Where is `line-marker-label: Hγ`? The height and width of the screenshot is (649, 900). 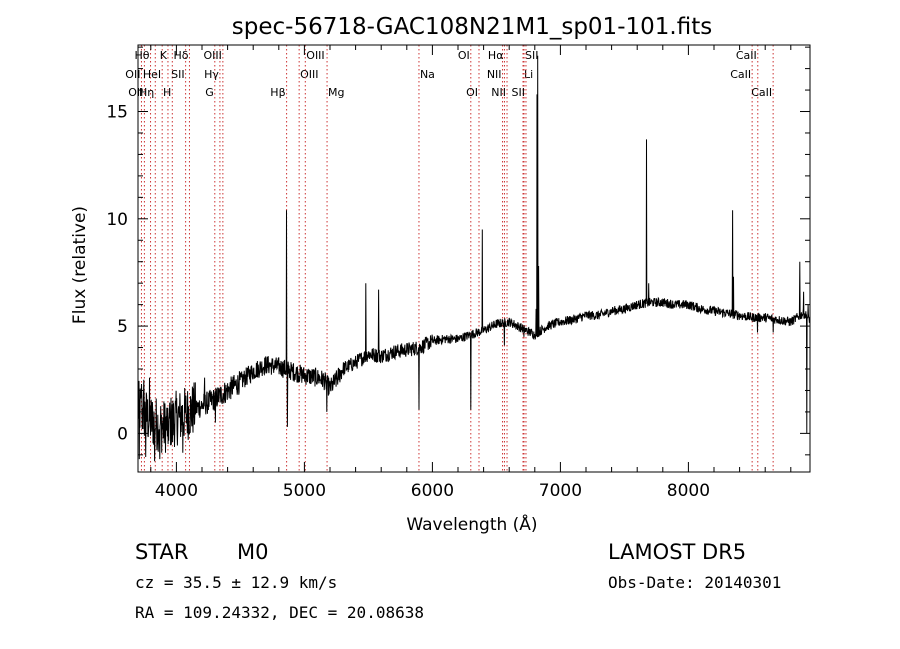 line-marker-label: Hγ is located at coordinates (211, 74).